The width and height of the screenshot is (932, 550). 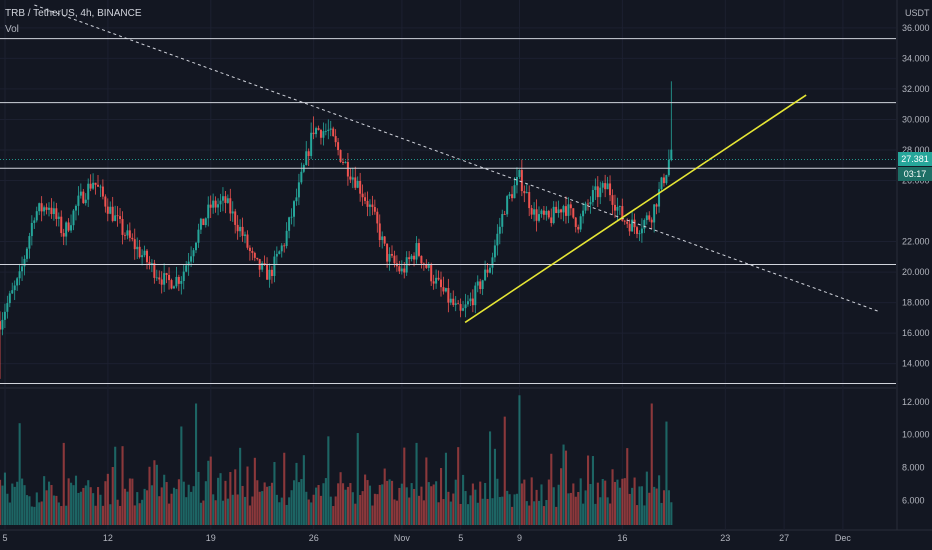 I want to click on time-axis-tick-label: 16, so click(x=622, y=538).